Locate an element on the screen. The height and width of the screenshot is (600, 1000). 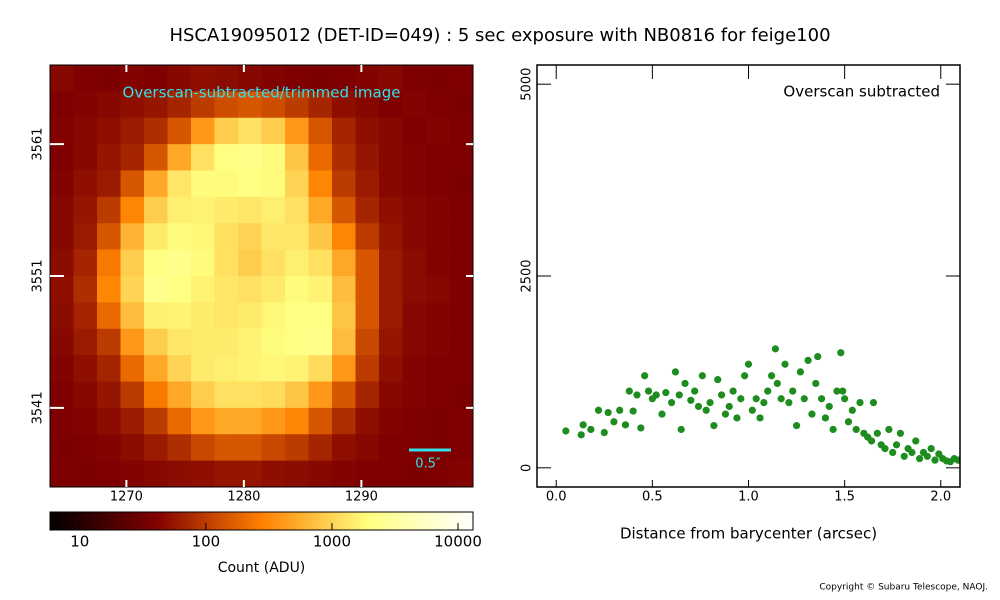
colorbar-label: Count (ADU) is located at coordinates (262, 568).